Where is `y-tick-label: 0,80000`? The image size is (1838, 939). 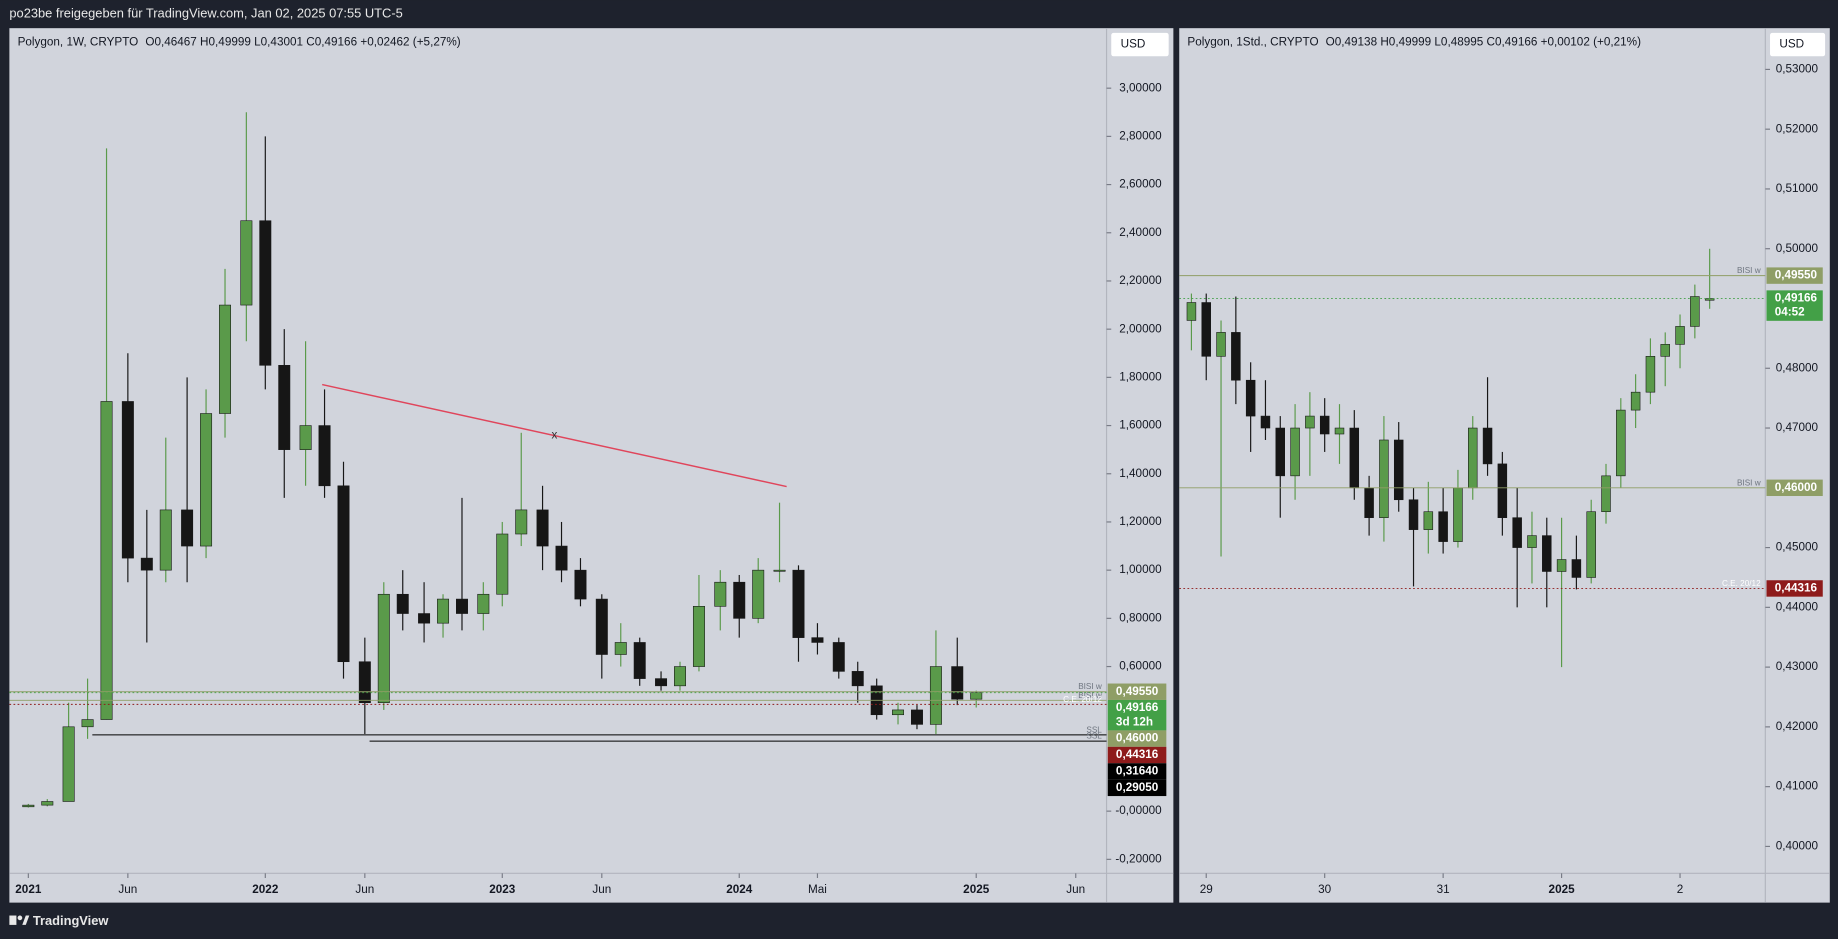 y-tick-label: 0,80000 is located at coordinates (1140, 617).